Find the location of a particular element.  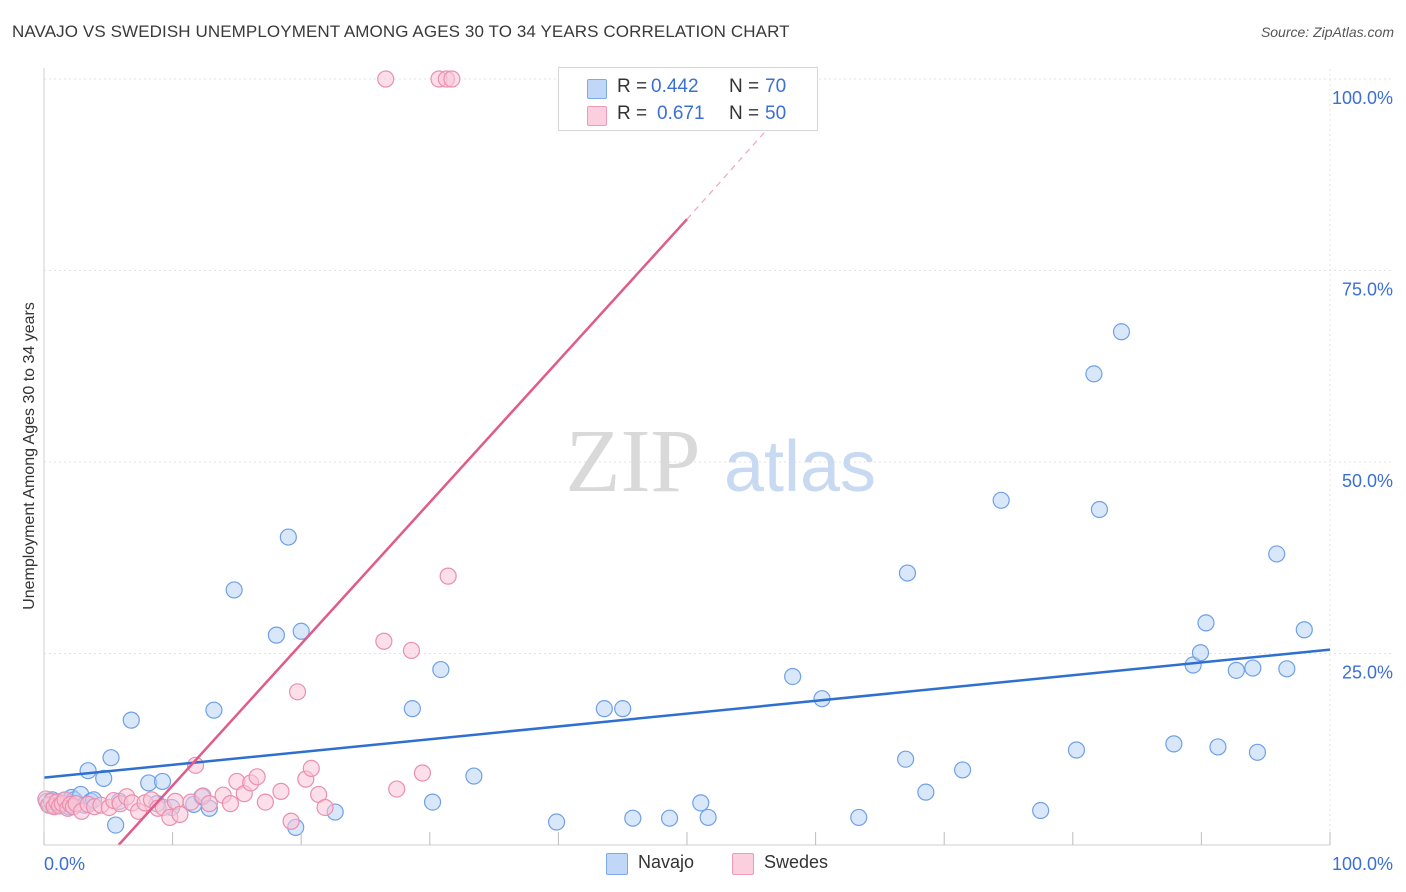

y-tick-label: 25.0% is located at coordinates (1367, 673).